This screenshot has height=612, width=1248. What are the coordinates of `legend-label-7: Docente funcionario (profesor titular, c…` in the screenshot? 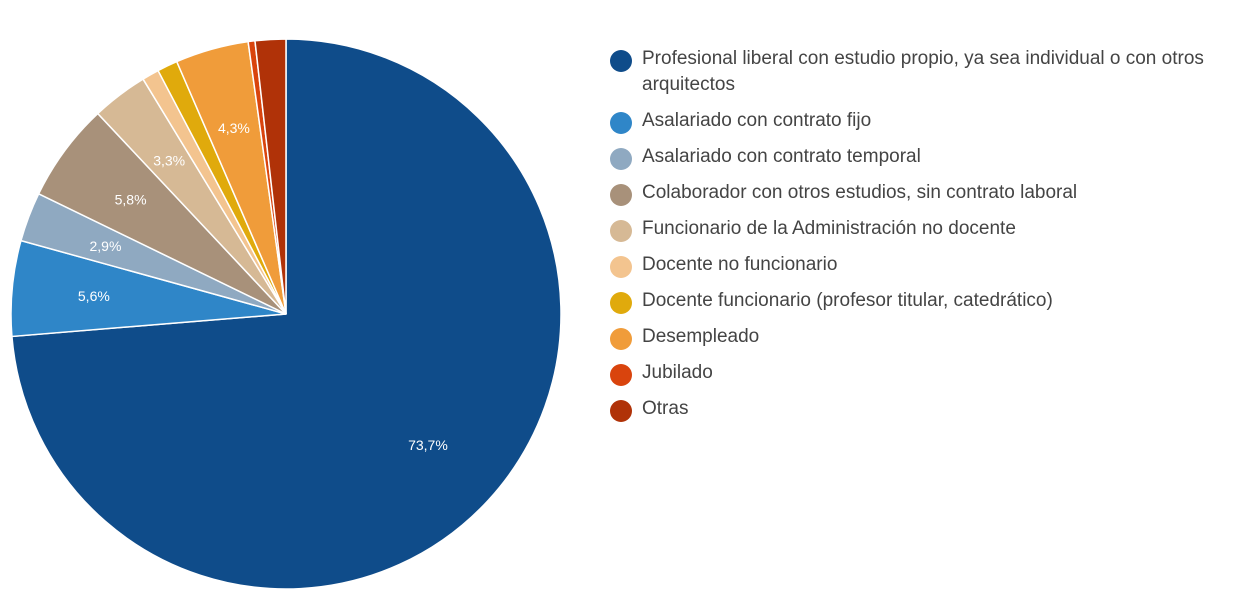 It's located at (847, 300).